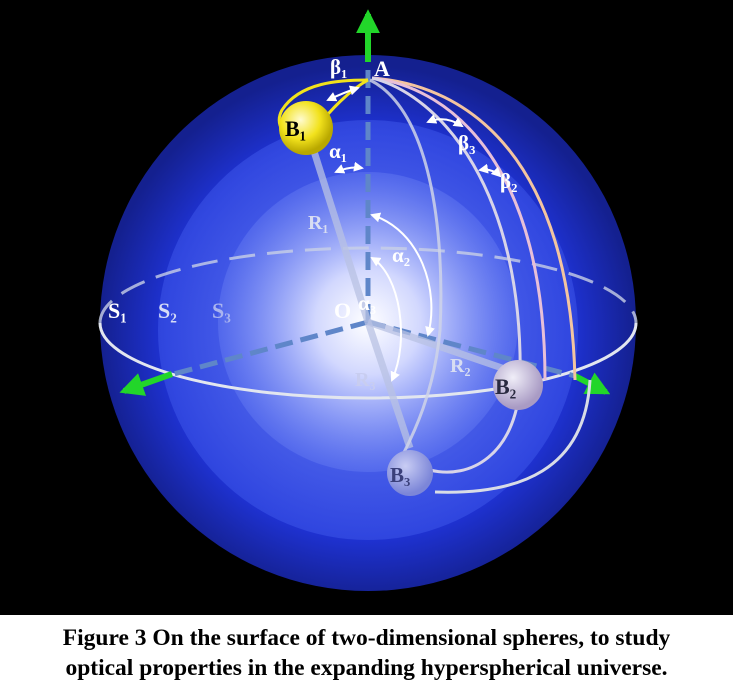  I want to click on ball-B3, so click(410, 473).